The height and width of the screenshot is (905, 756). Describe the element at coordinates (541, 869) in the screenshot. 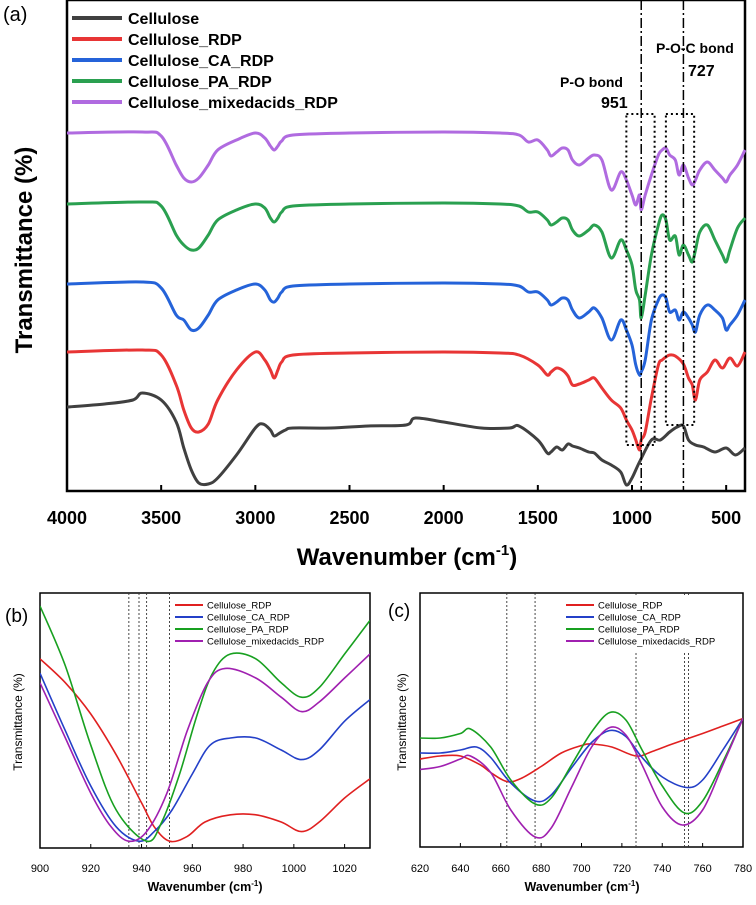

I see `x-tick-label: 680` at that location.